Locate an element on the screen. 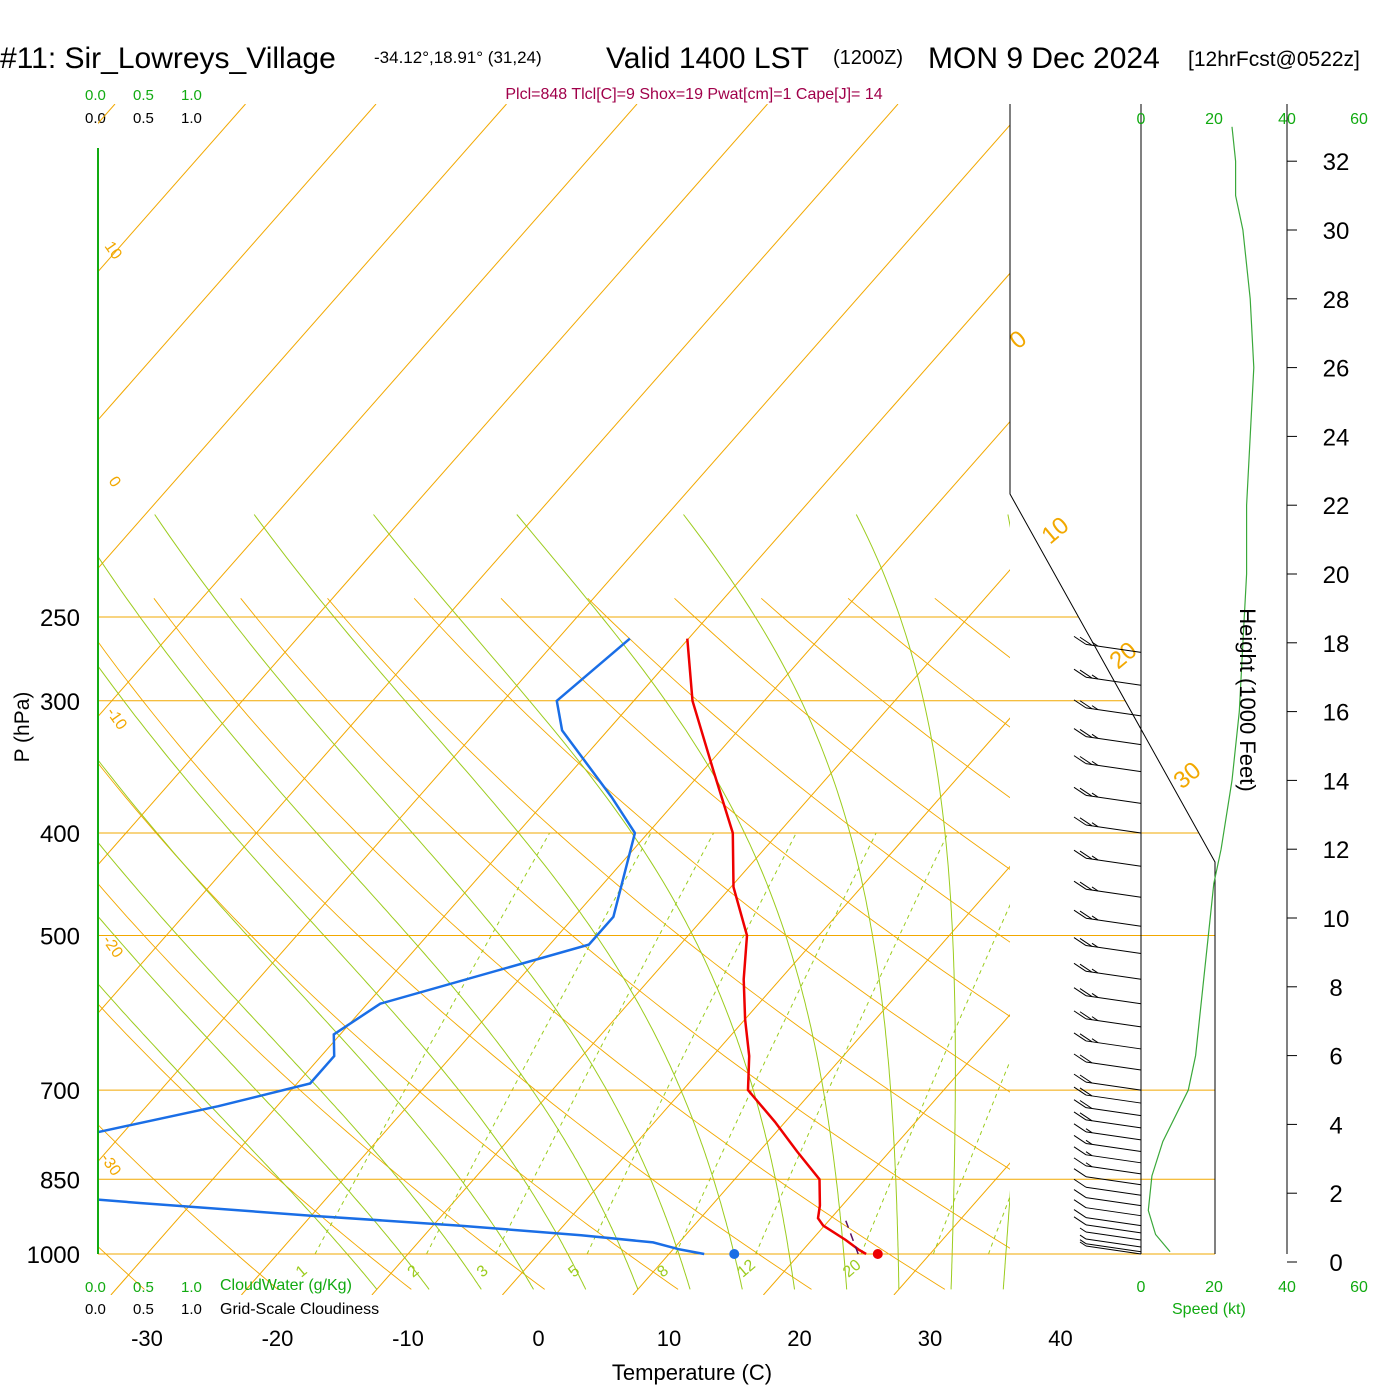  wind-speed-profile is located at coordinates (1201, 689).